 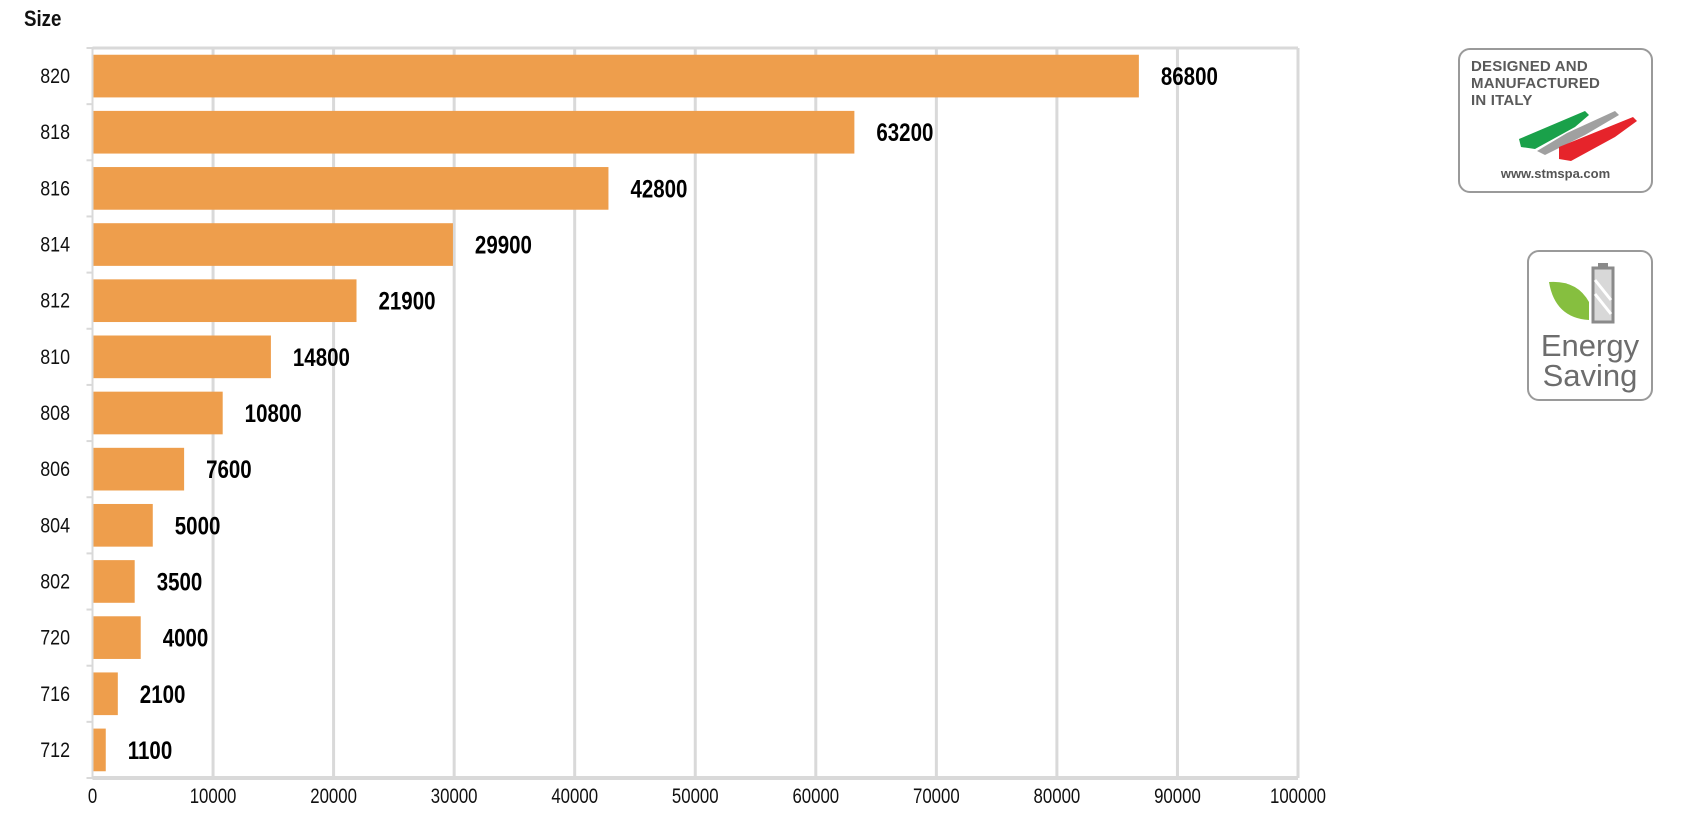 What do you see at coordinates (1189, 76) in the screenshot?
I see `data-label: 86800` at bounding box center [1189, 76].